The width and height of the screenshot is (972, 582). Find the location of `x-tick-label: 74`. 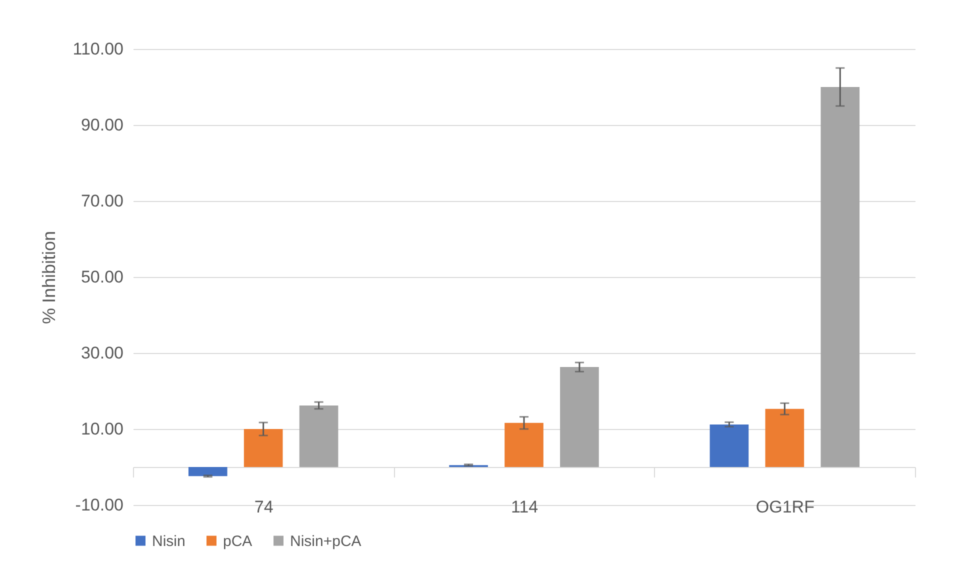

x-tick-label: 74 is located at coordinates (264, 507).